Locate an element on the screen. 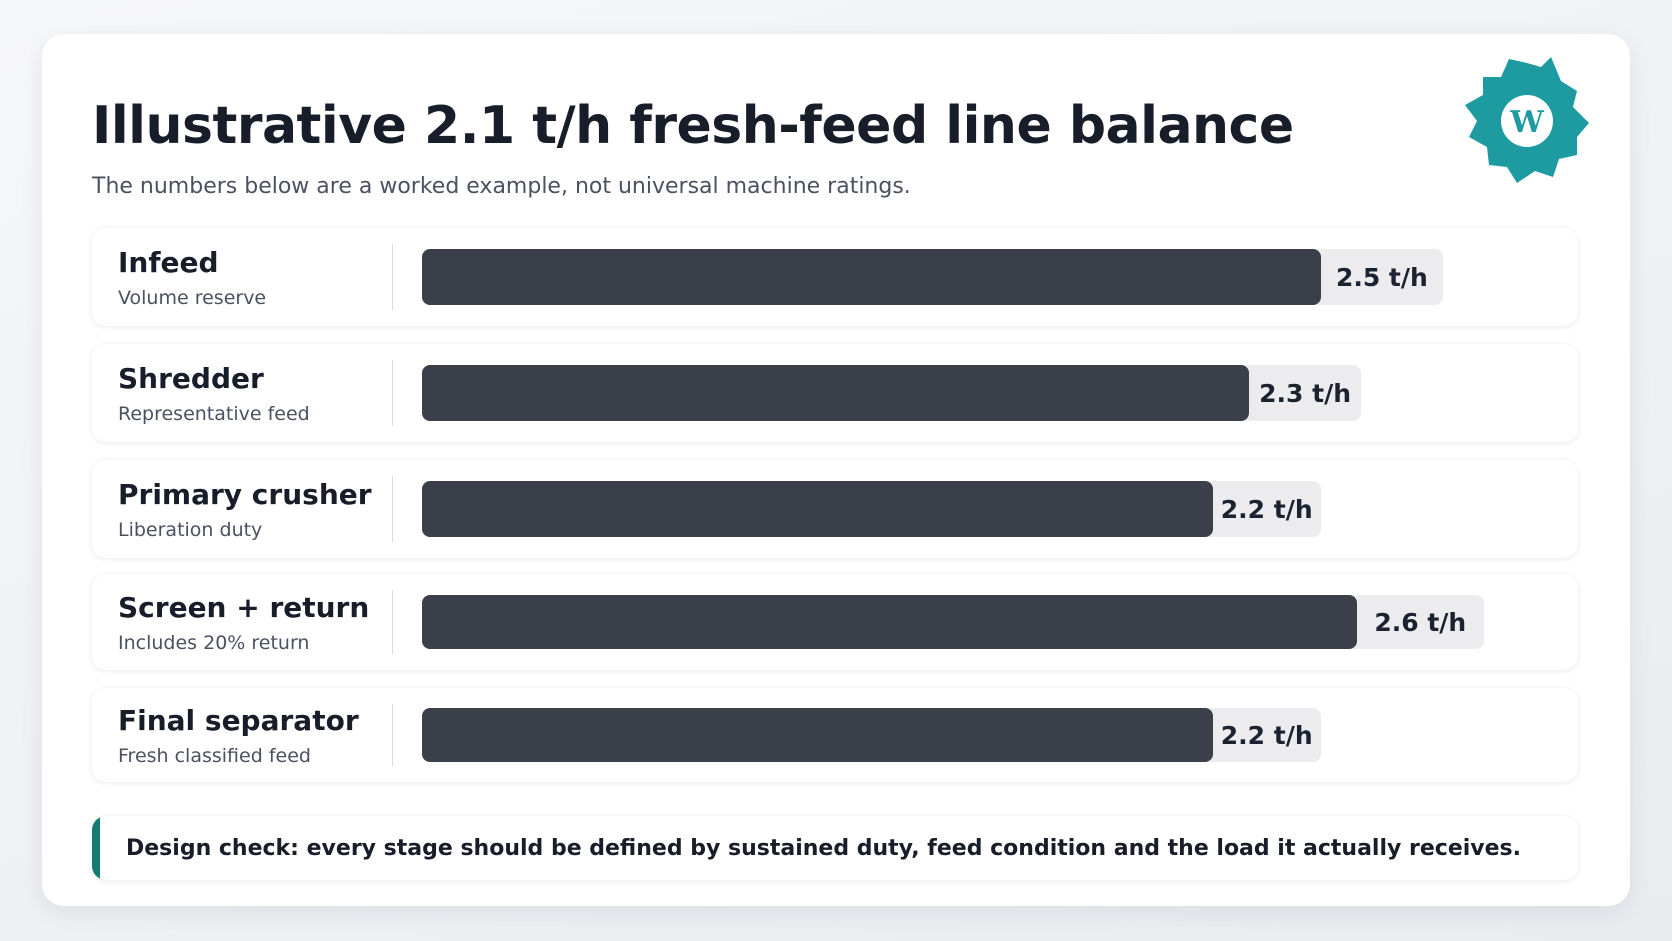 The width and height of the screenshot is (1672, 941). stage-name: Primary crusher is located at coordinates (245, 494).